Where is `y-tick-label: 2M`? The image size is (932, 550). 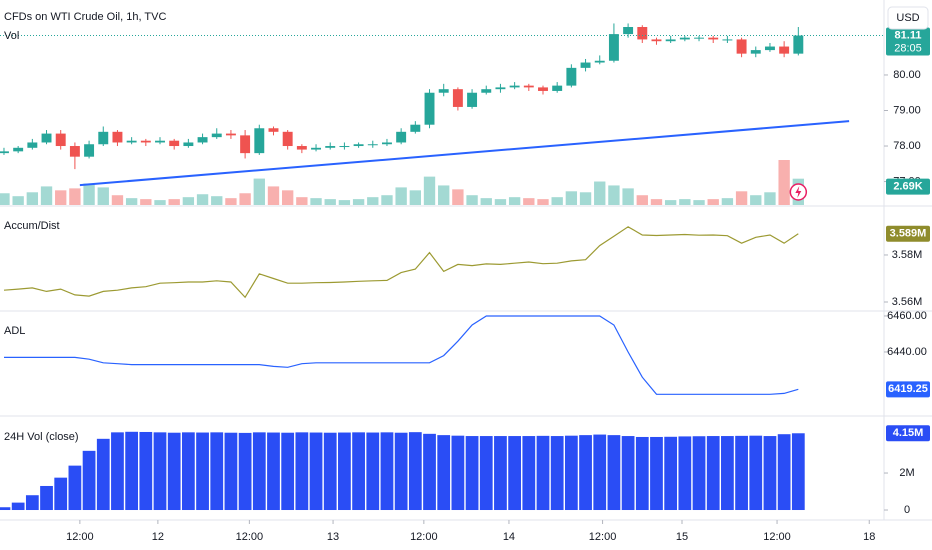 y-tick-label: 2M is located at coordinates (906, 473).